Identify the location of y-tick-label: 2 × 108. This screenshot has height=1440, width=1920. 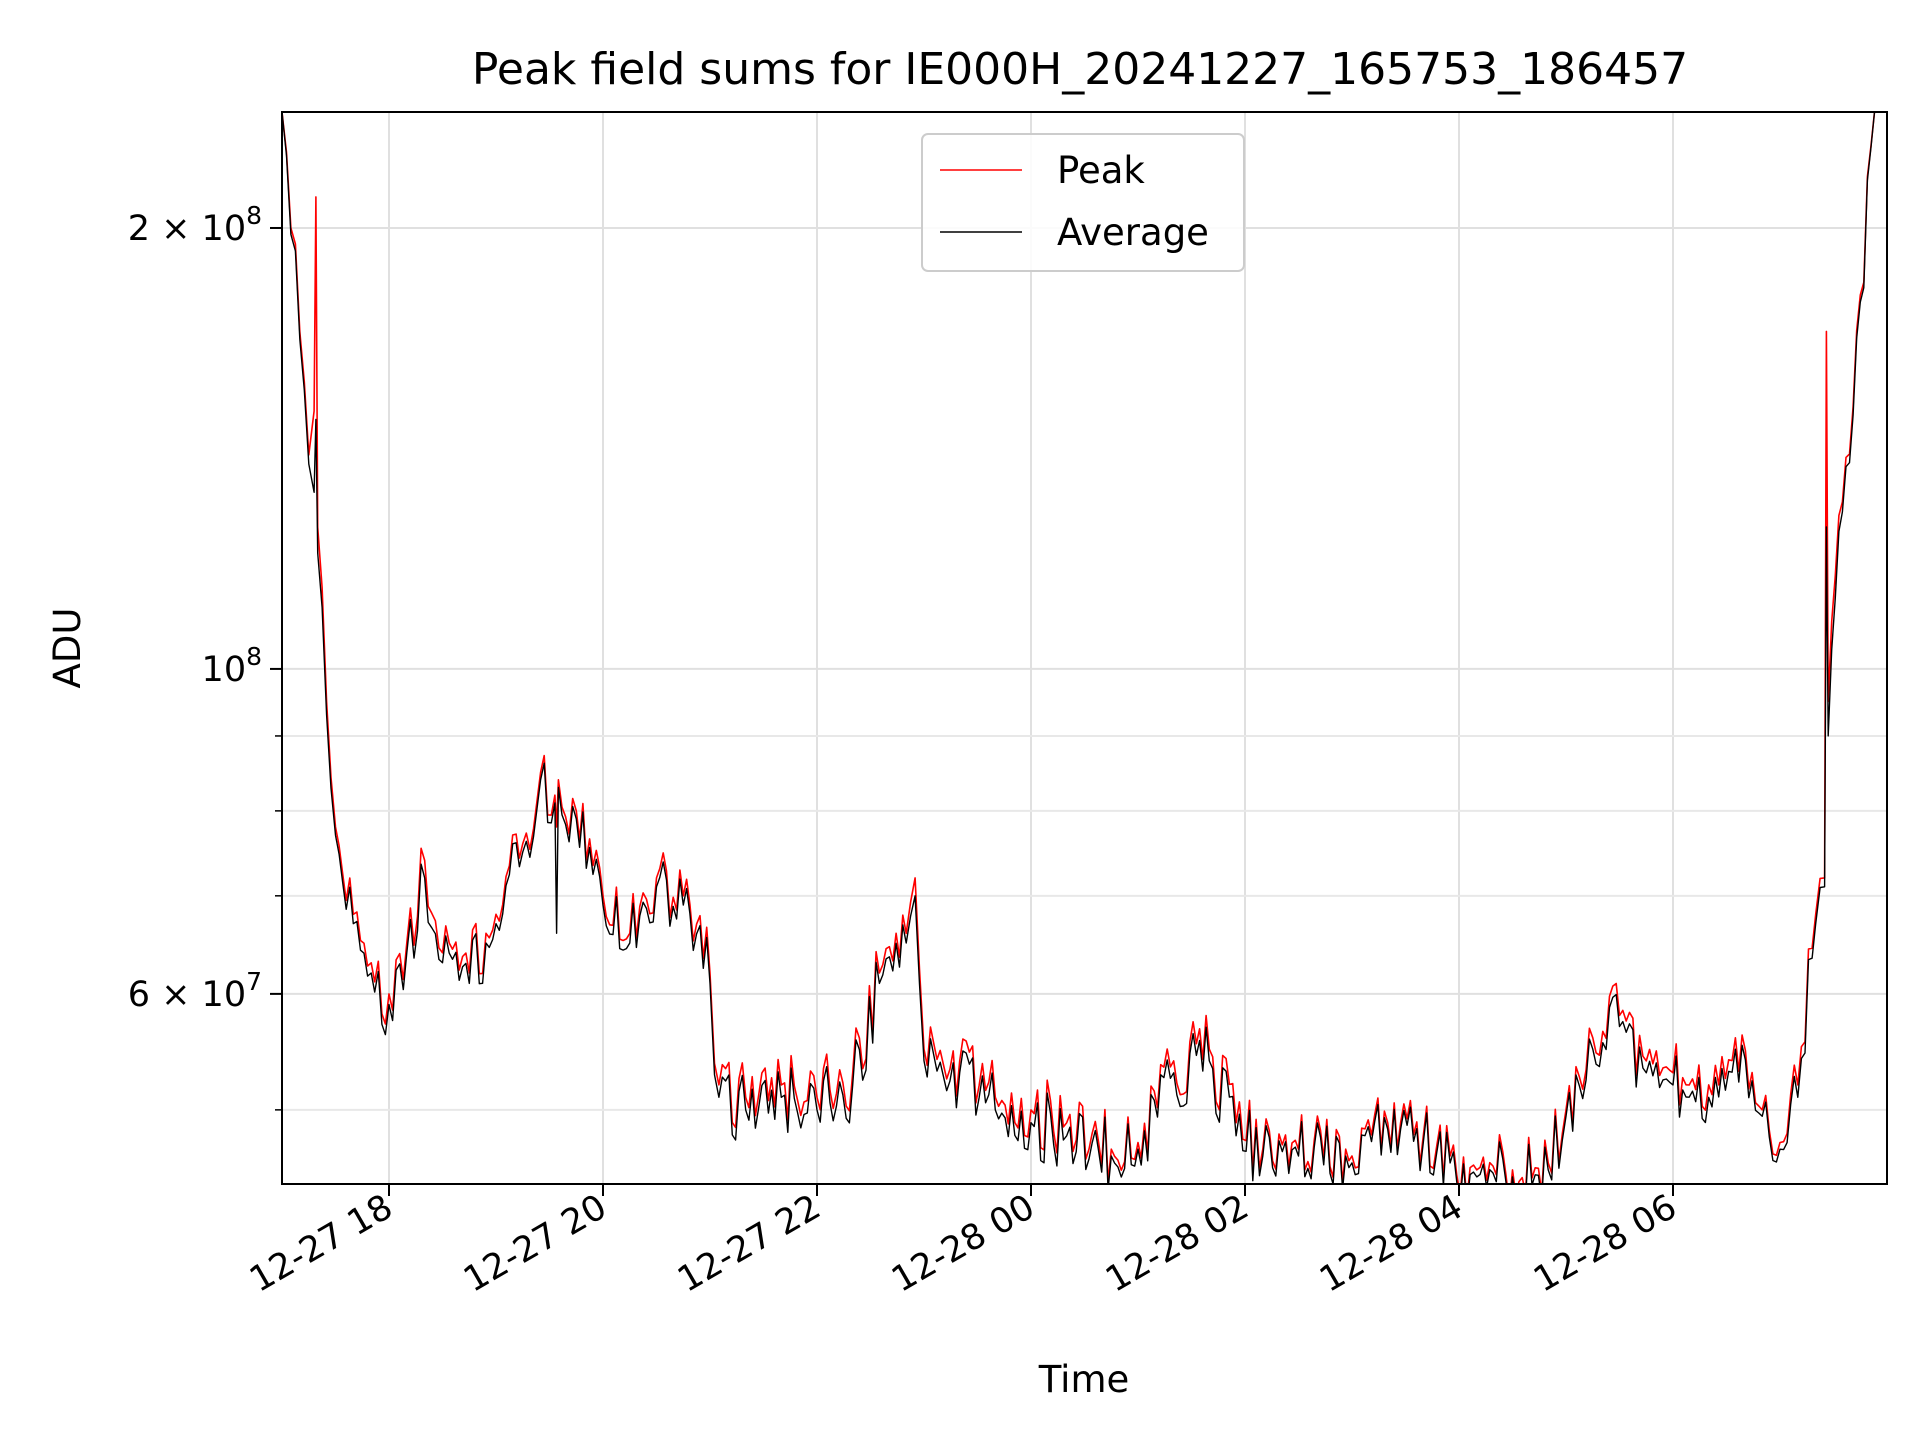
(195, 225).